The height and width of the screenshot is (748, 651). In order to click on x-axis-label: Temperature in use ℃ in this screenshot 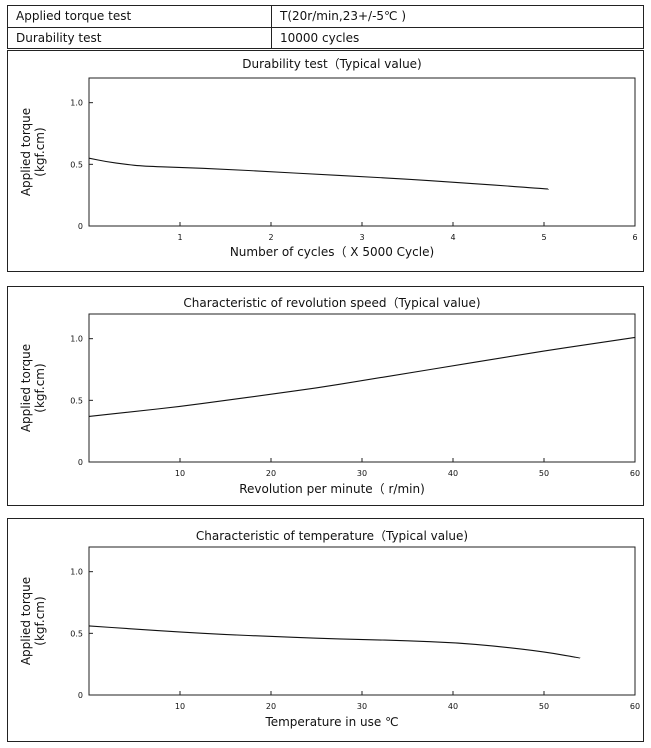, I will do `click(331, 722)`.